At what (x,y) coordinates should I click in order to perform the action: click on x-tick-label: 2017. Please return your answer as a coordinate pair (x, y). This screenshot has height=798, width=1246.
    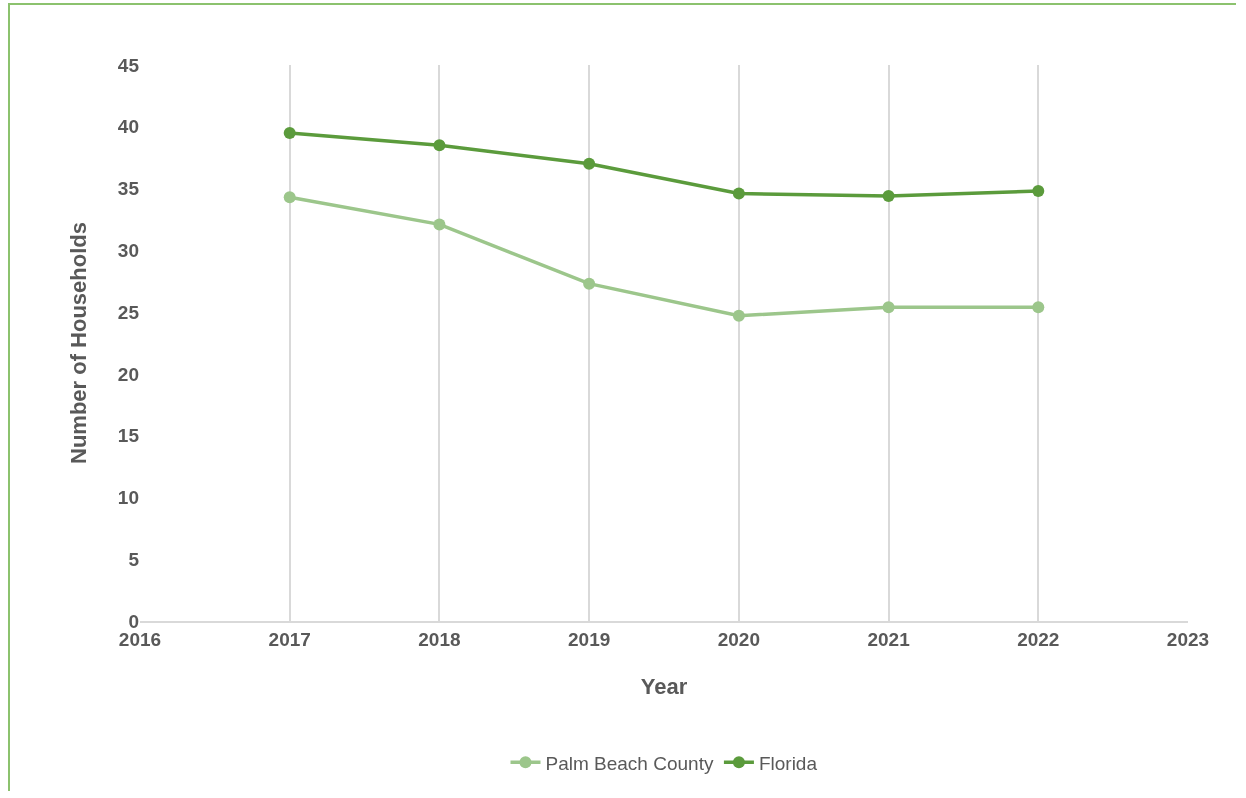
    Looking at the image, I should click on (289, 639).